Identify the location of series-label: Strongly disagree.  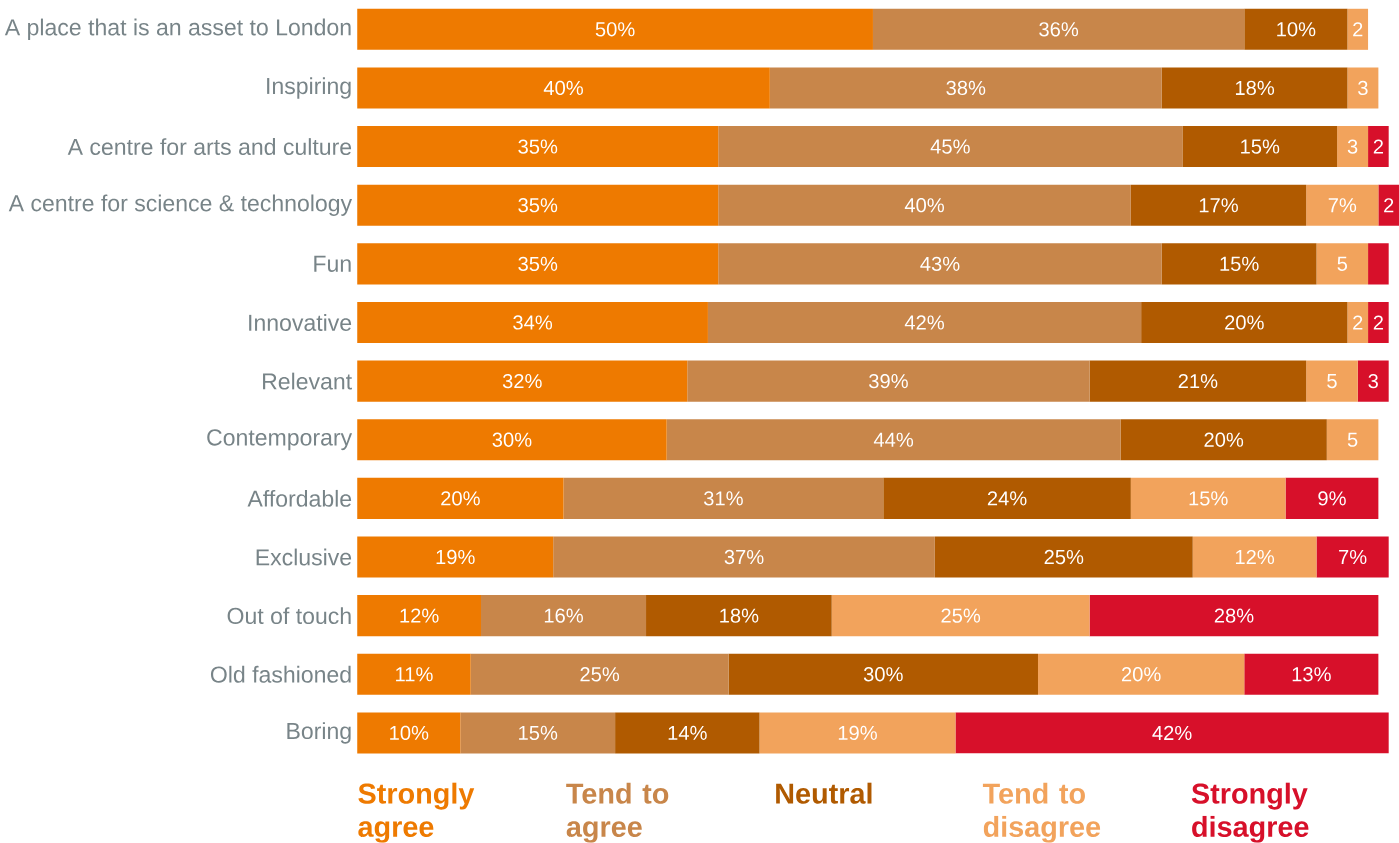
(1250, 812).